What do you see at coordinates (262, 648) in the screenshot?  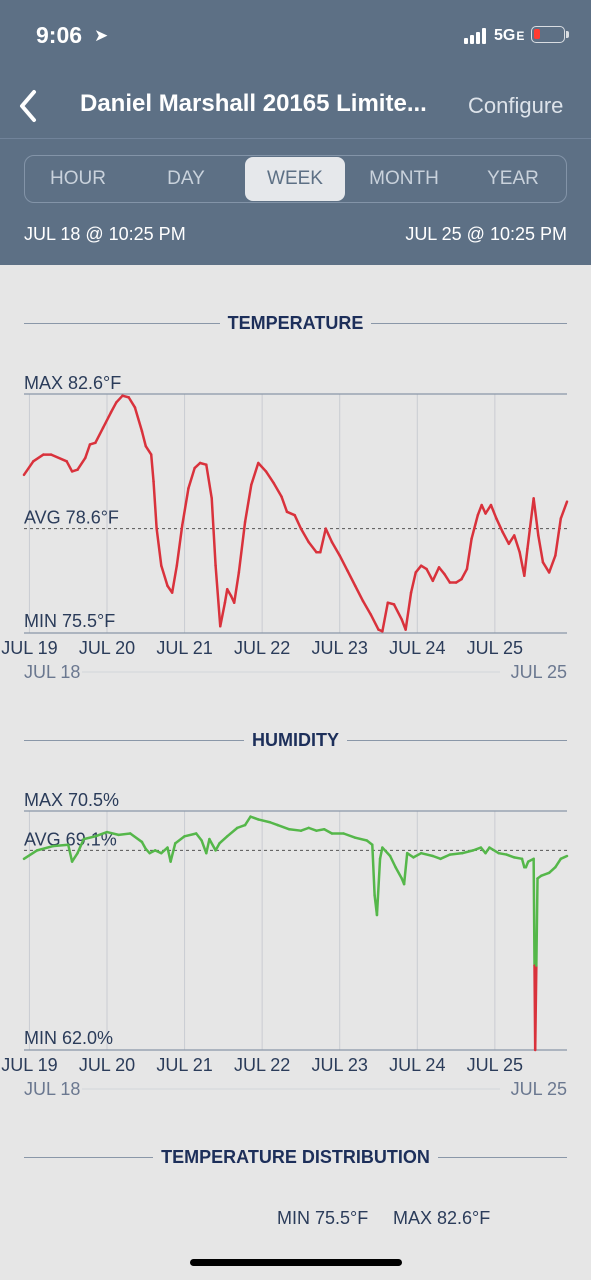 I see `temperature-x-tick-label: JUL 22` at bounding box center [262, 648].